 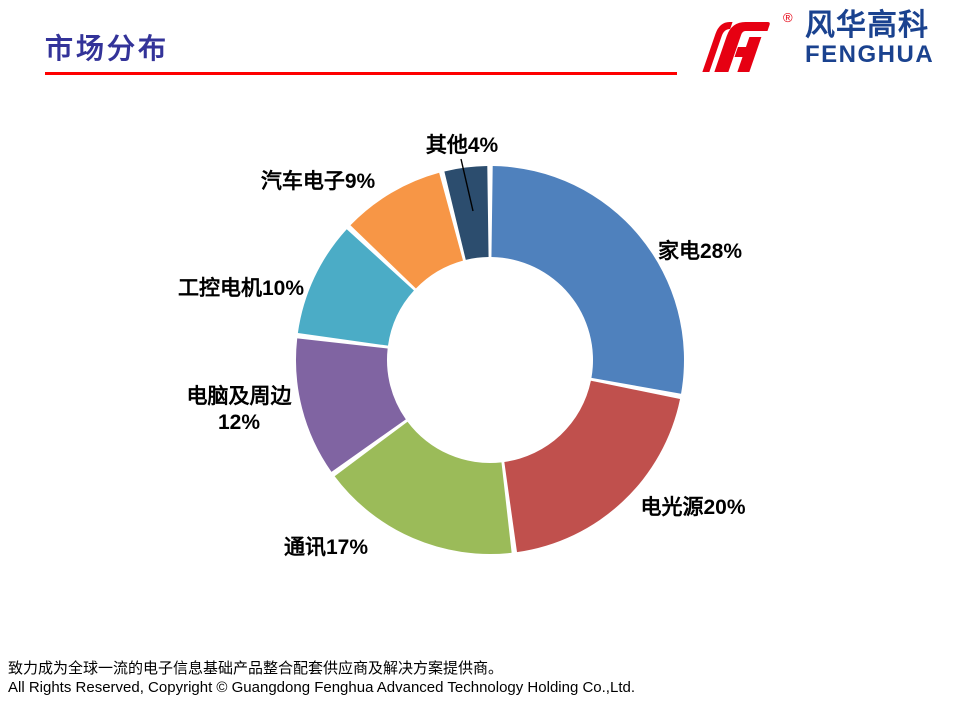 What do you see at coordinates (361, 73) in the screenshot?
I see `title-underline` at bounding box center [361, 73].